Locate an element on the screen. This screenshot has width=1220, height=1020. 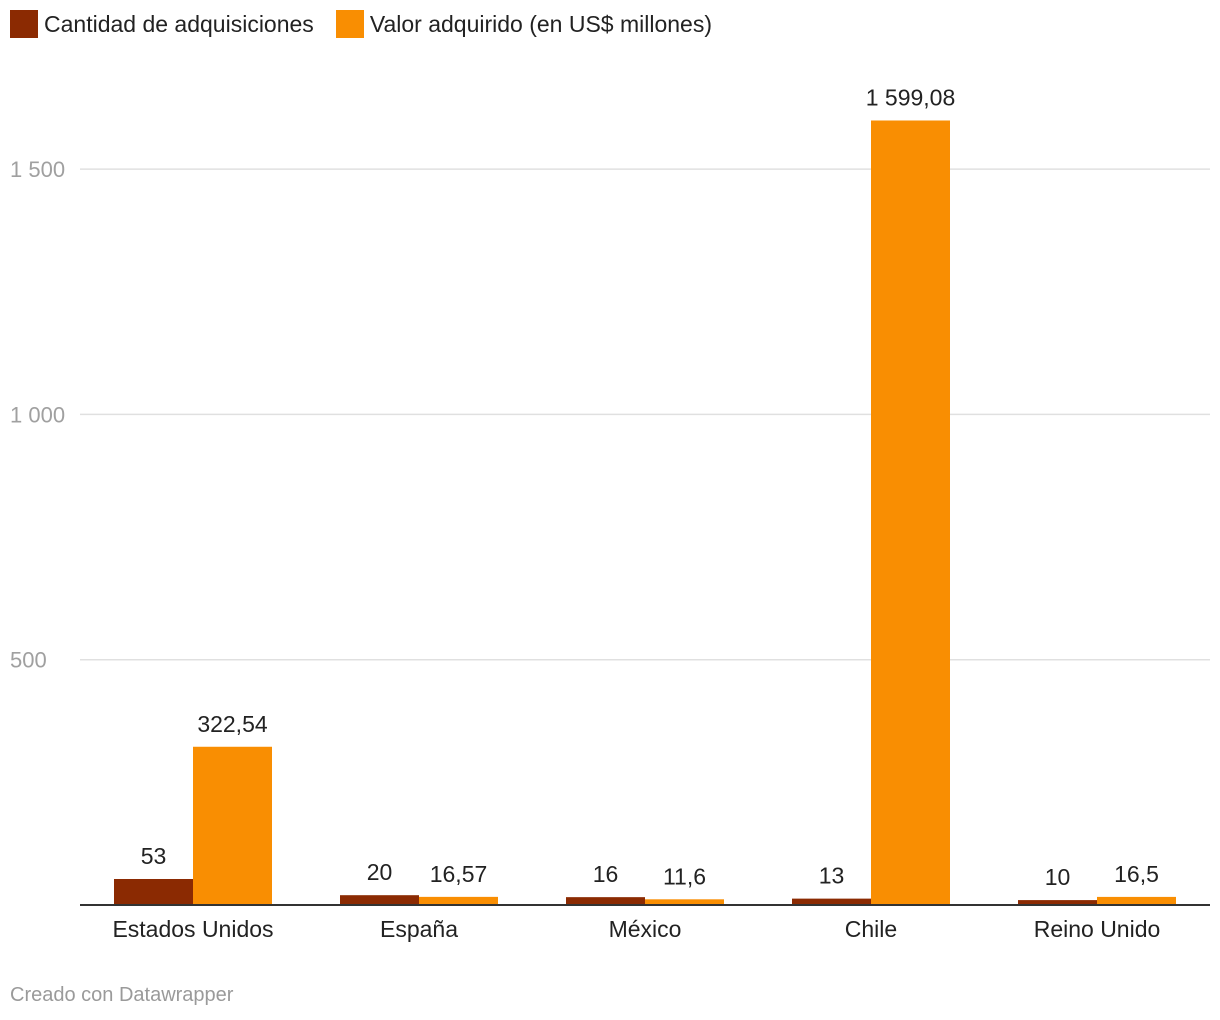
y-tick-label-1: 1 000 is located at coordinates (37, 414).